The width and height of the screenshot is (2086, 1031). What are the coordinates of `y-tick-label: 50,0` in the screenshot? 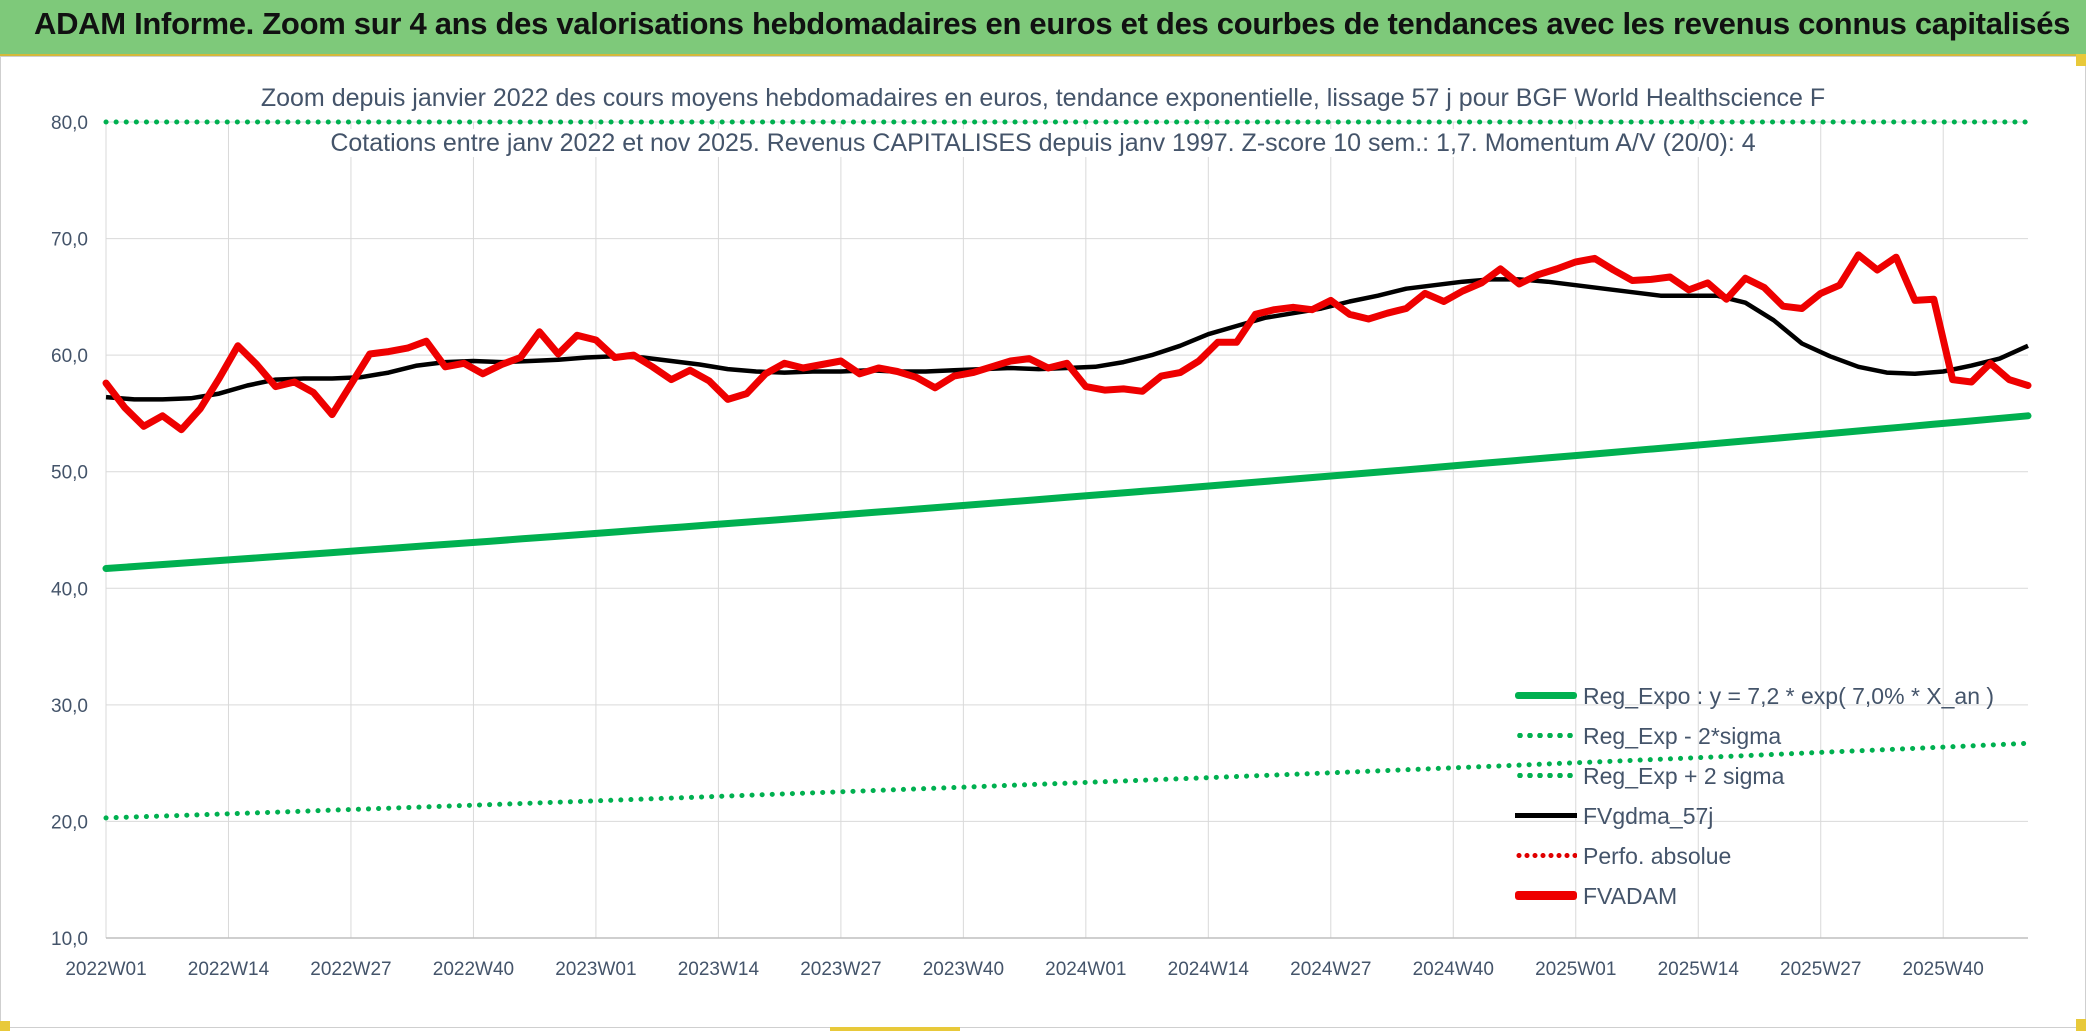 It's located at (69, 473).